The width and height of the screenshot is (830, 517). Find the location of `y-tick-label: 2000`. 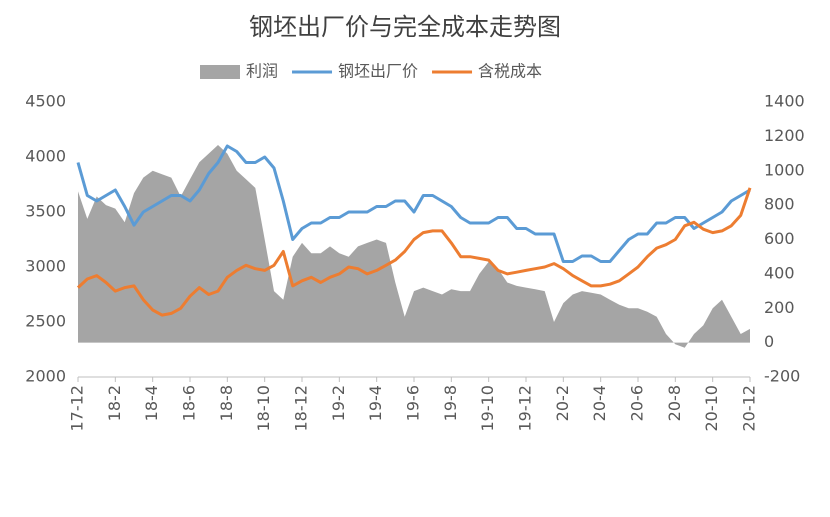

y-tick-label: 2000 is located at coordinates (45, 376).